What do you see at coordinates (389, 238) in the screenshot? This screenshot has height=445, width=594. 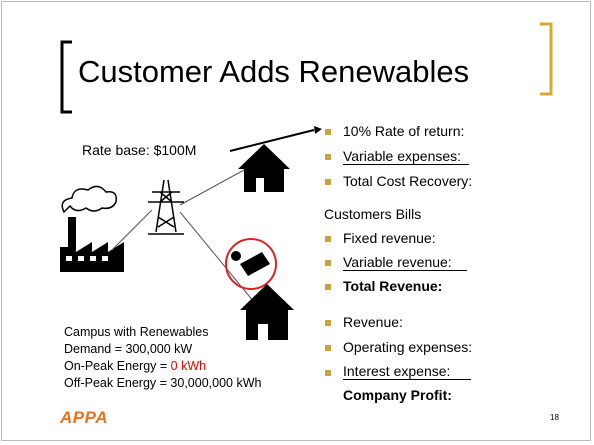 I see `bills-item: Fixed revenue:` at bounding box center [389, 238].